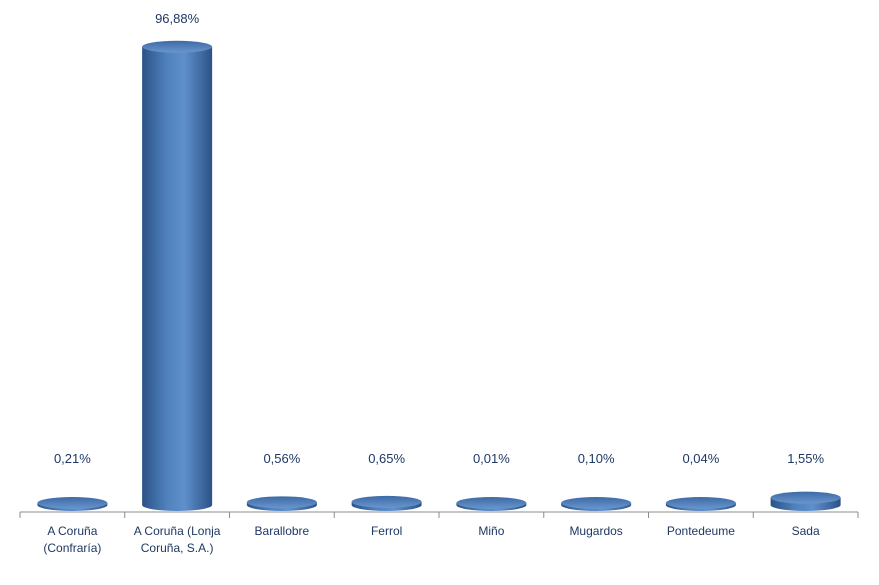 The width and height of the screenshot is (879, 585). What do you see at coordinates (177, 279) in the screenshot?
I see `bar-body` at bounding box center [177, 279].